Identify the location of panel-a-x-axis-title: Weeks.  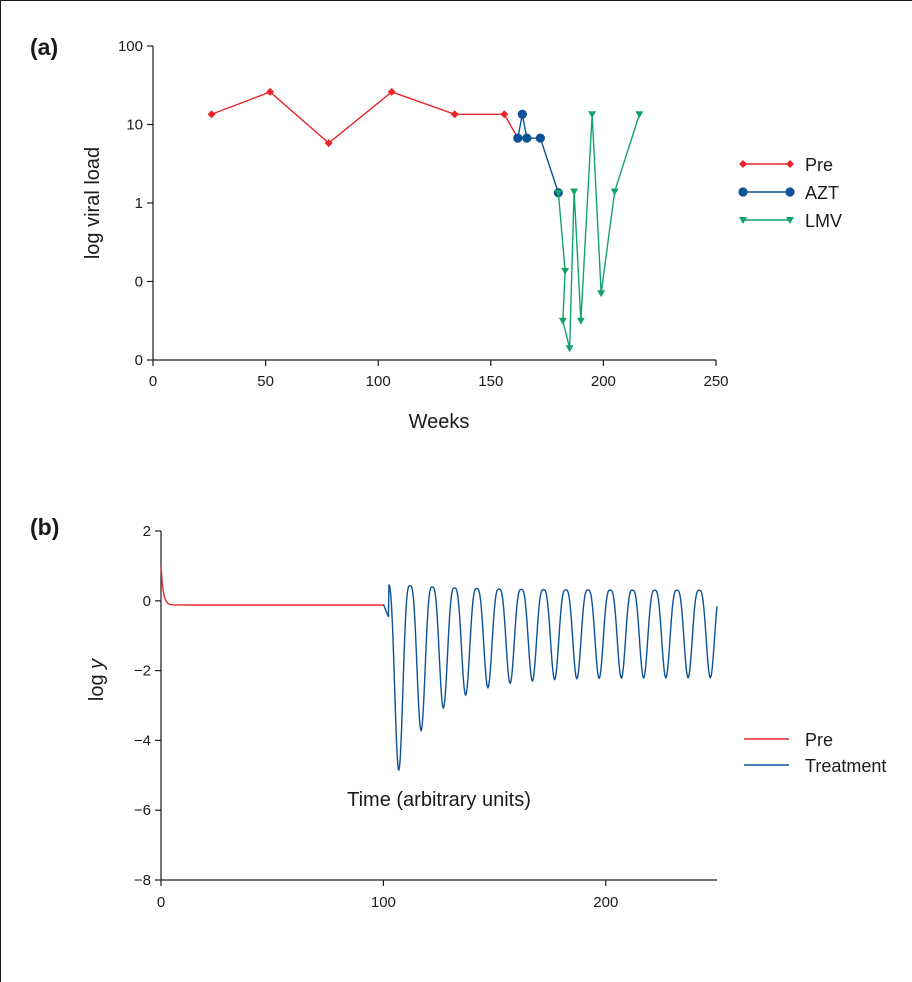
(439, 422).